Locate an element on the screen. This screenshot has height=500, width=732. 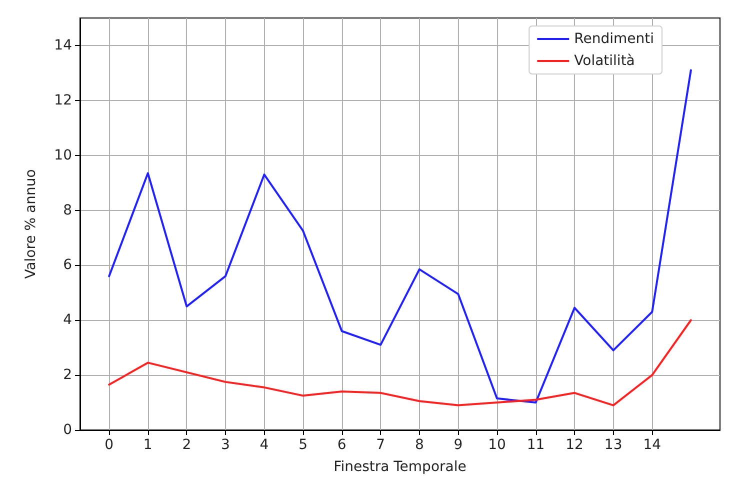
y-tick-label: 12 is located at coordinates (63, 100).